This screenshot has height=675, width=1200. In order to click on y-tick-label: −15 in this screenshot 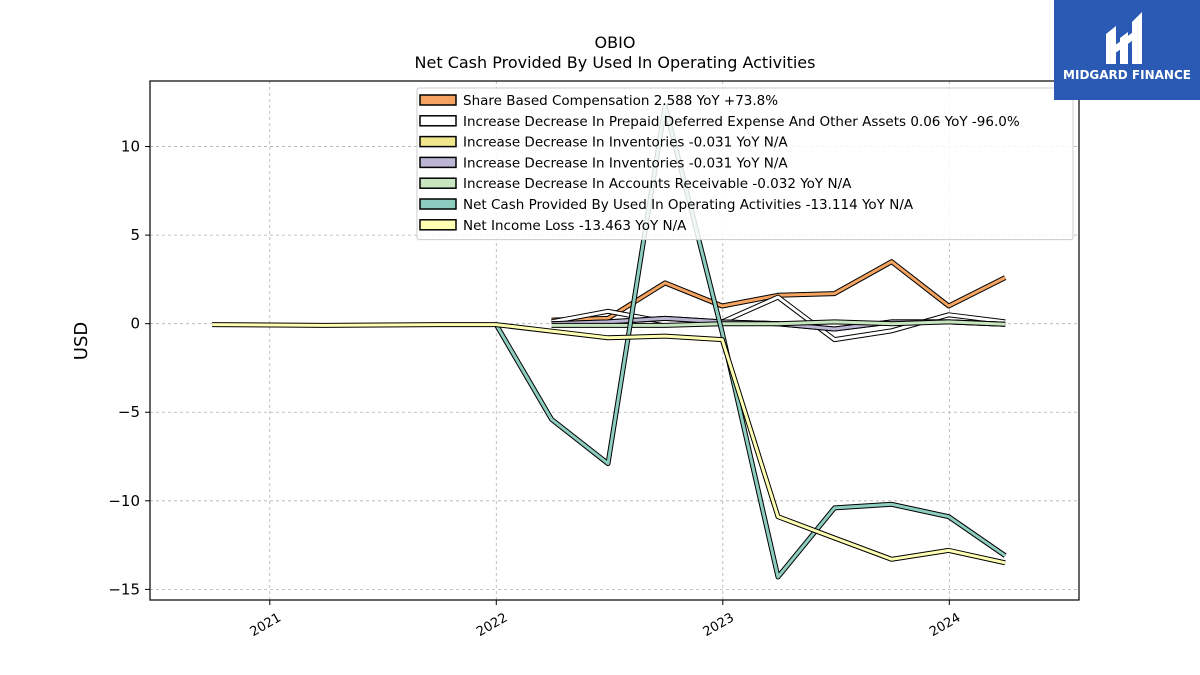, I will do `click(124, 589)`.